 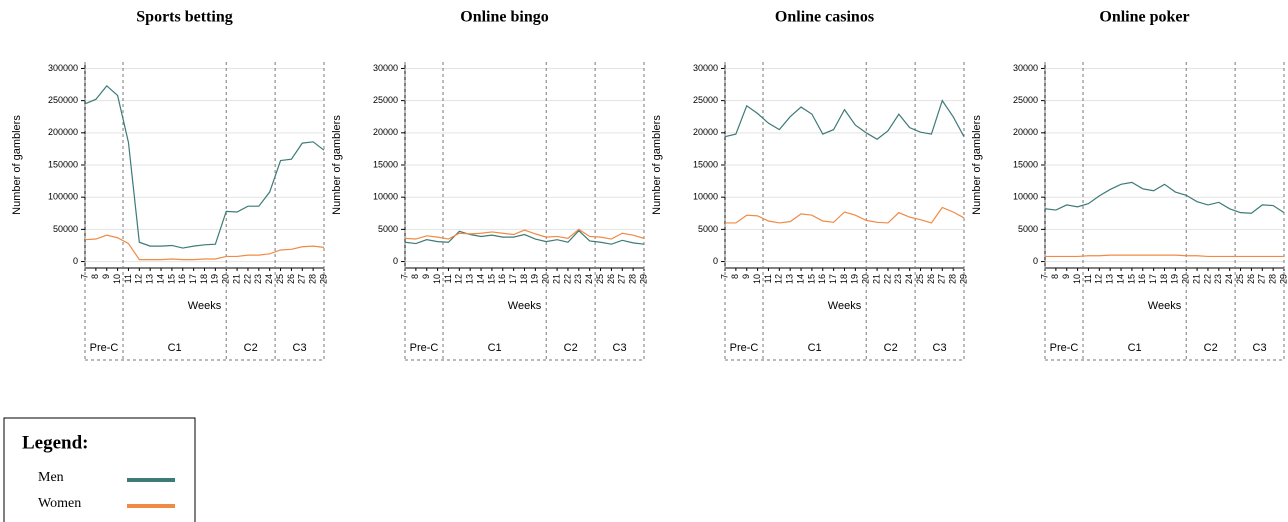 I want to click on y-tick-label: 250000, so click(x=63, y=100).